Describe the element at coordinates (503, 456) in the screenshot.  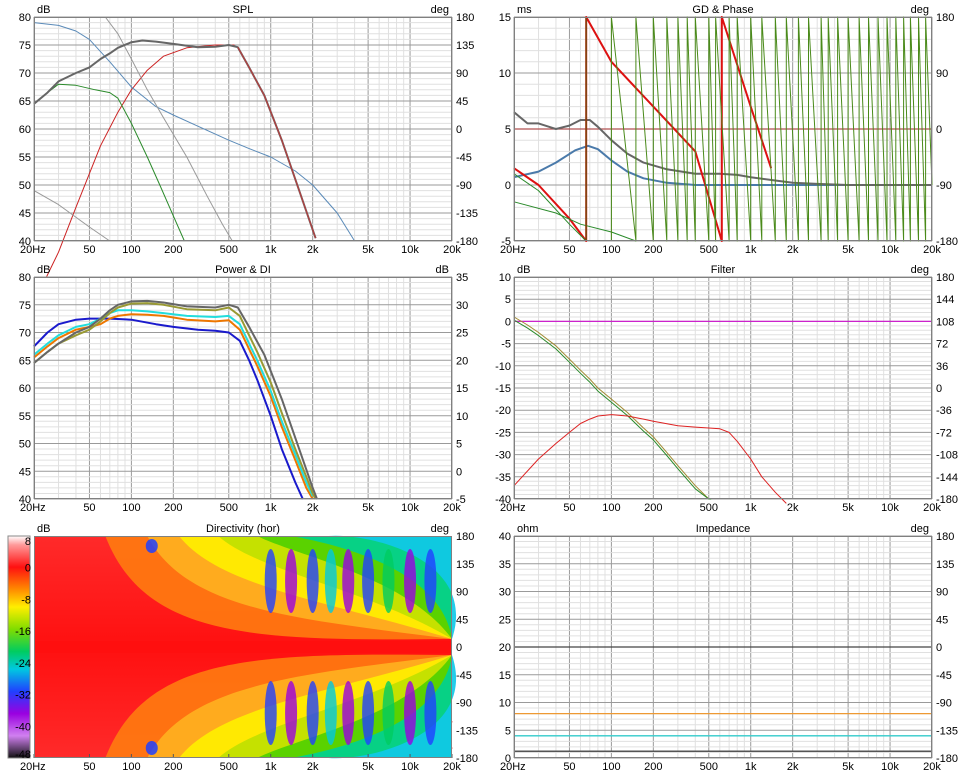
I see `y-tick-label-30: -30` at that location.